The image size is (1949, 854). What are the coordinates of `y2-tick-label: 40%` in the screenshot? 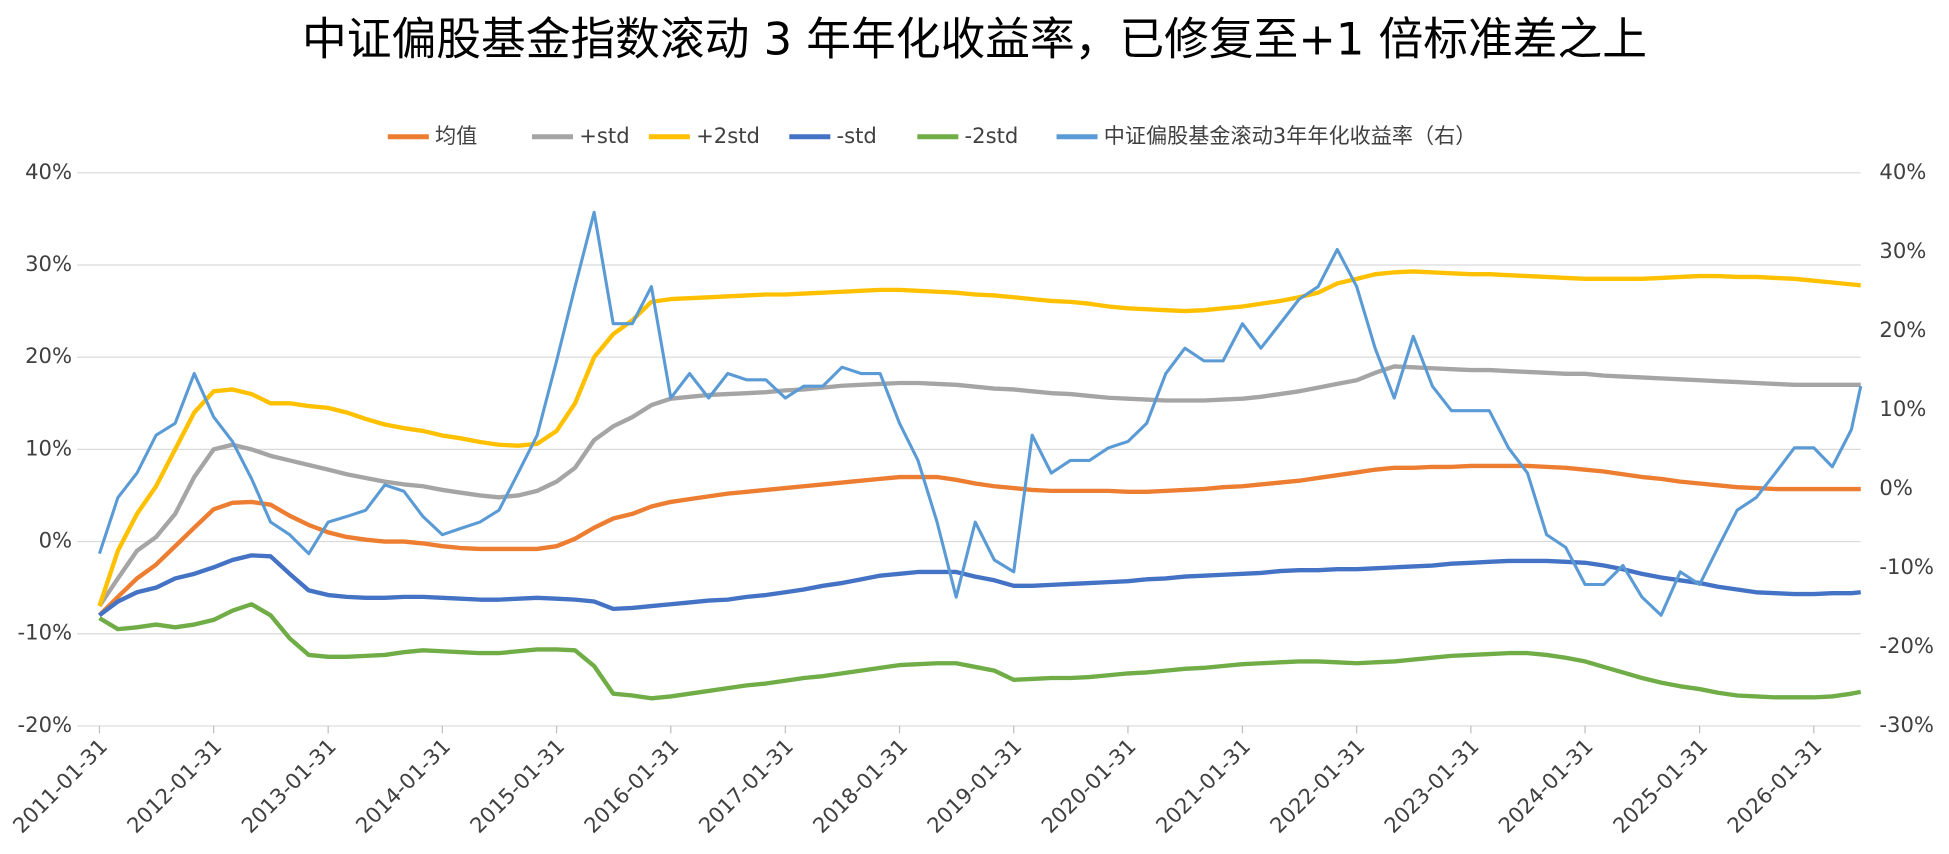 It's located at (1902, 171).